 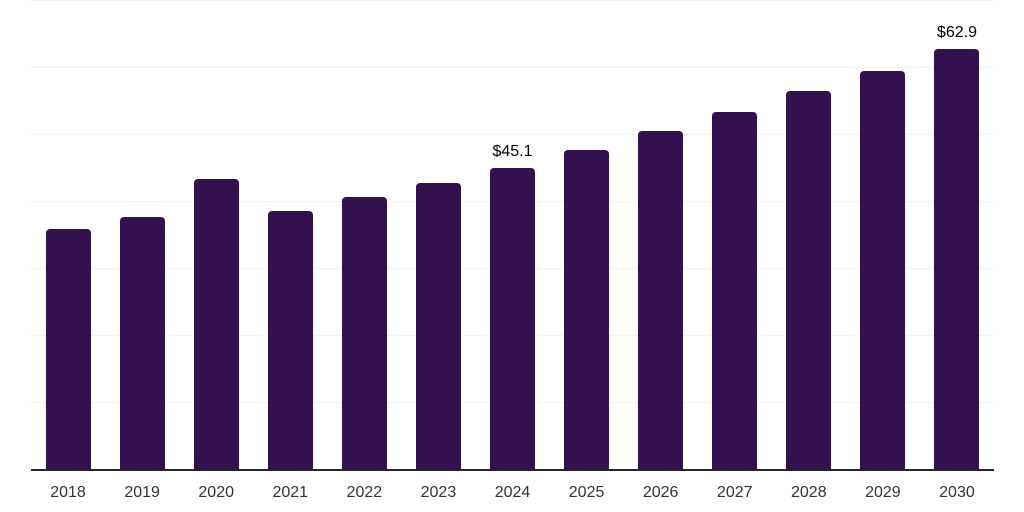 I want to click on x-tick-label-2028: 2028, so click(x=809, y=492).